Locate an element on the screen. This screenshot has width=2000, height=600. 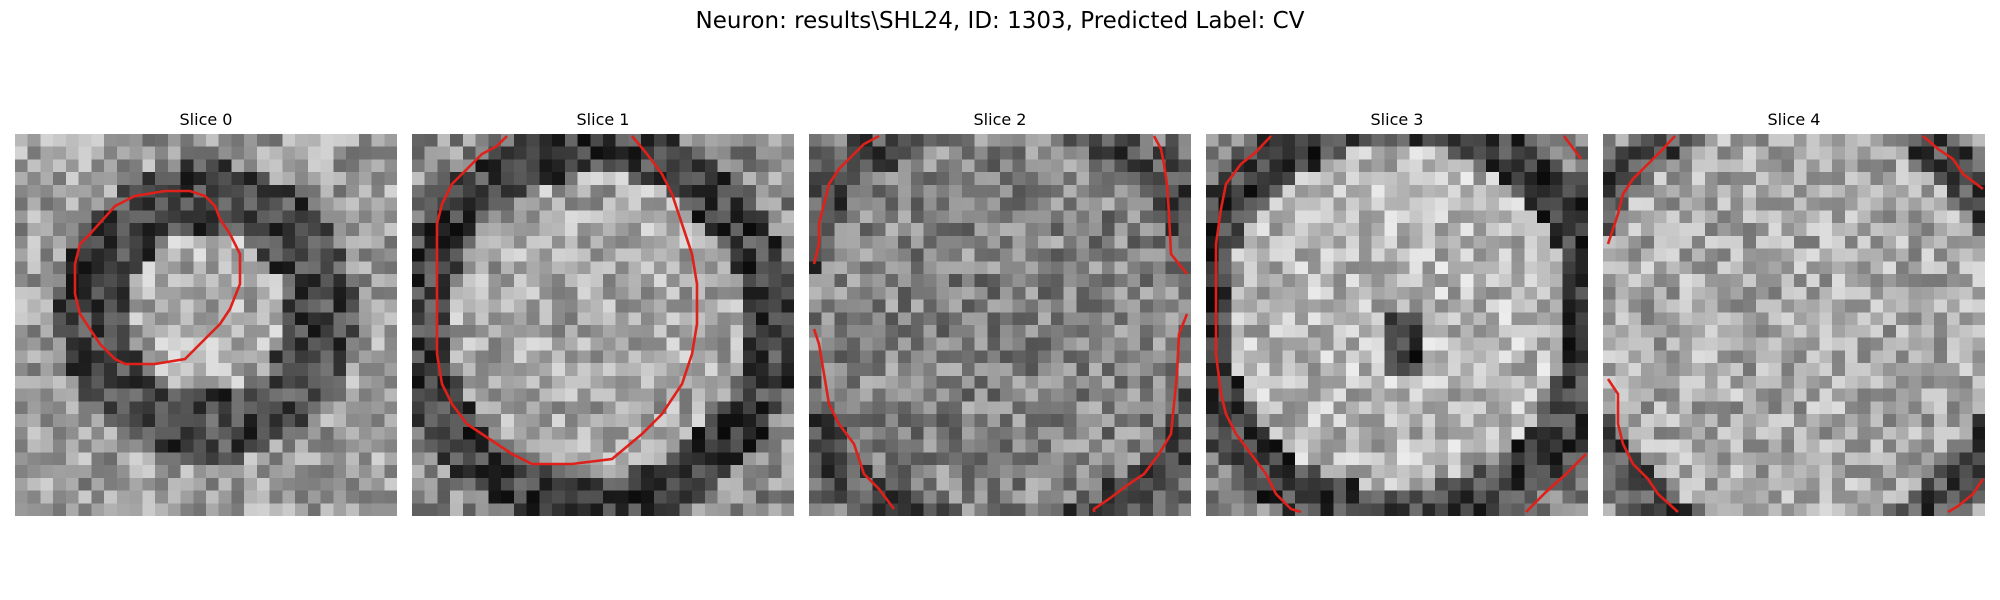
slice-title-4: Slice 4 is located at coordinates (1794, 119).